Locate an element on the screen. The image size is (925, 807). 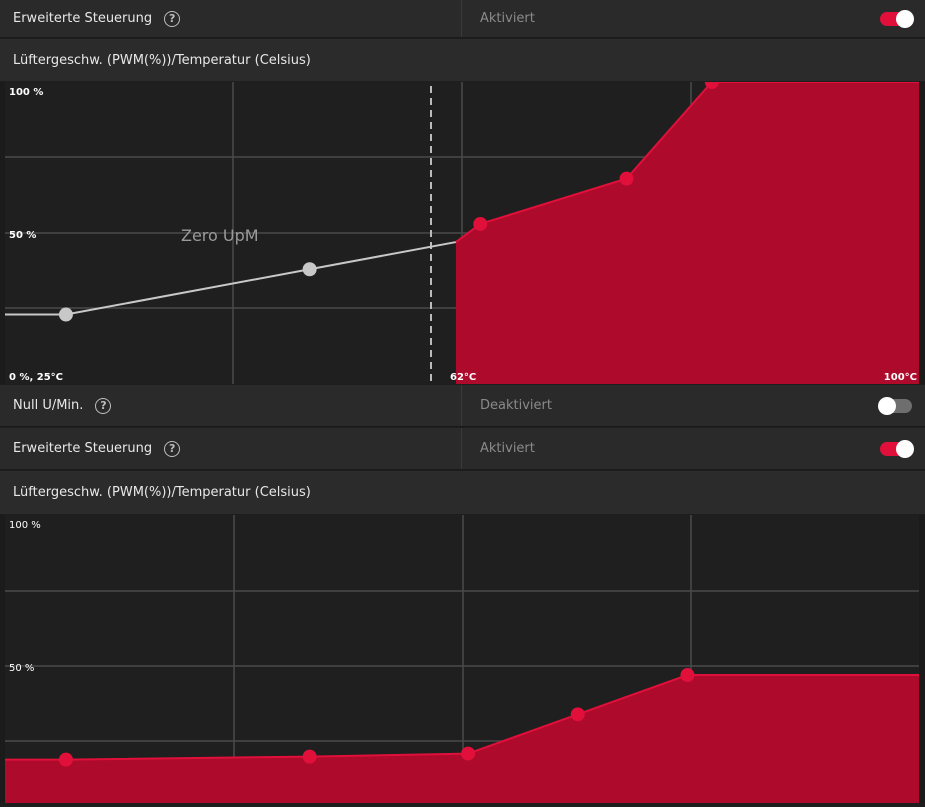
max-temp-label: 100°C is located at coordinates (900, 377).